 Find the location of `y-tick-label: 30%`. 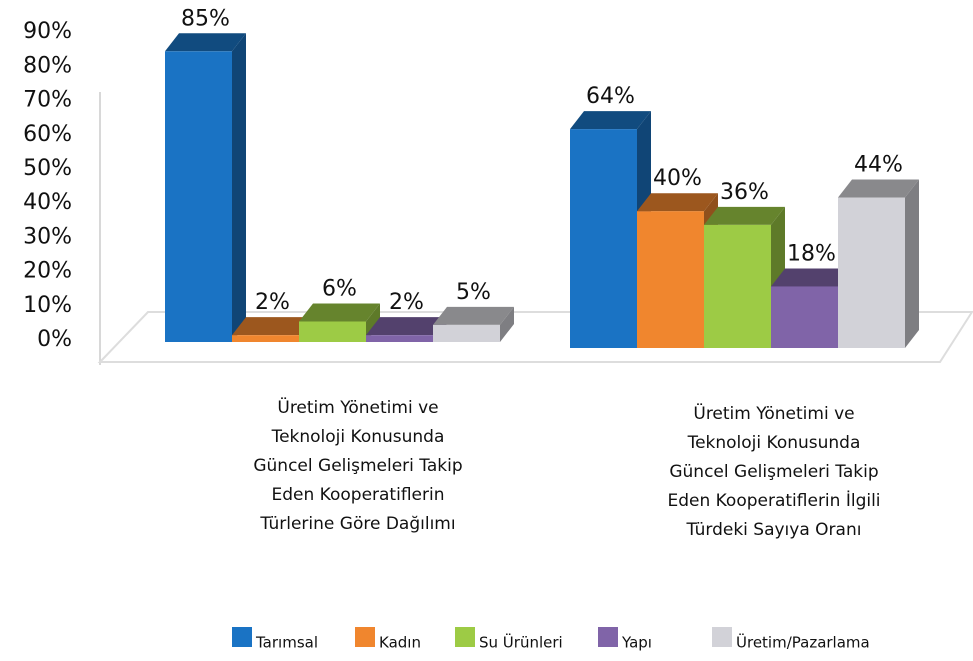

y-tick-label: 30% is located at coordinates (47, 236).